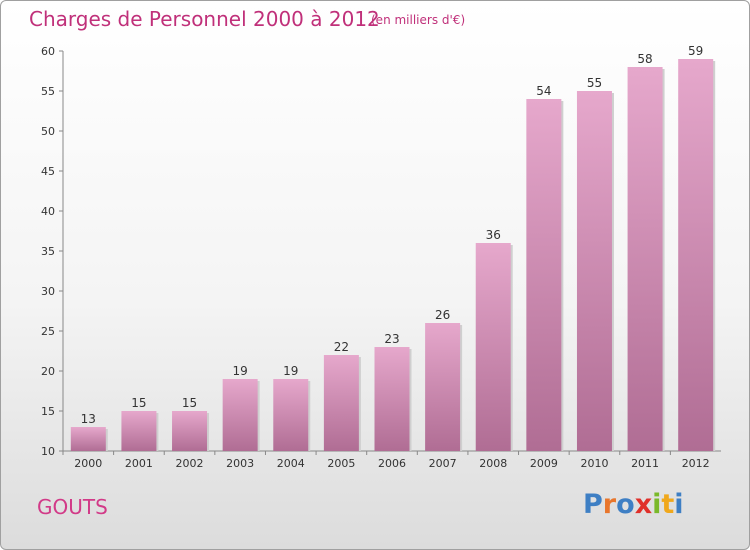  I want to click on commune-name: GOUTS, so click(72, 507).